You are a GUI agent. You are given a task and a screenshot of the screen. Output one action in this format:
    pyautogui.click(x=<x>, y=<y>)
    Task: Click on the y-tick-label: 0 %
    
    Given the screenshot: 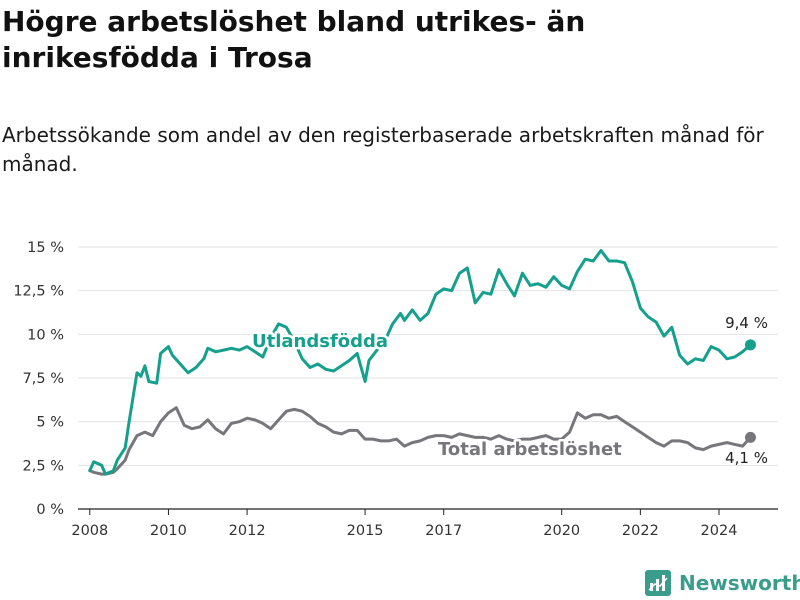 What is the action you would take?
    pyautogui.click(x=50, y=510)
    